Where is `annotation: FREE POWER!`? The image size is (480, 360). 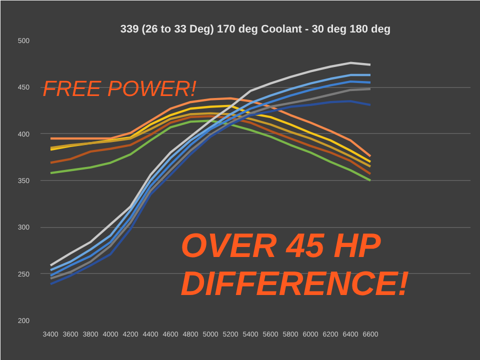
annotation: FREE POWER! is located at coordinates (119, 88).